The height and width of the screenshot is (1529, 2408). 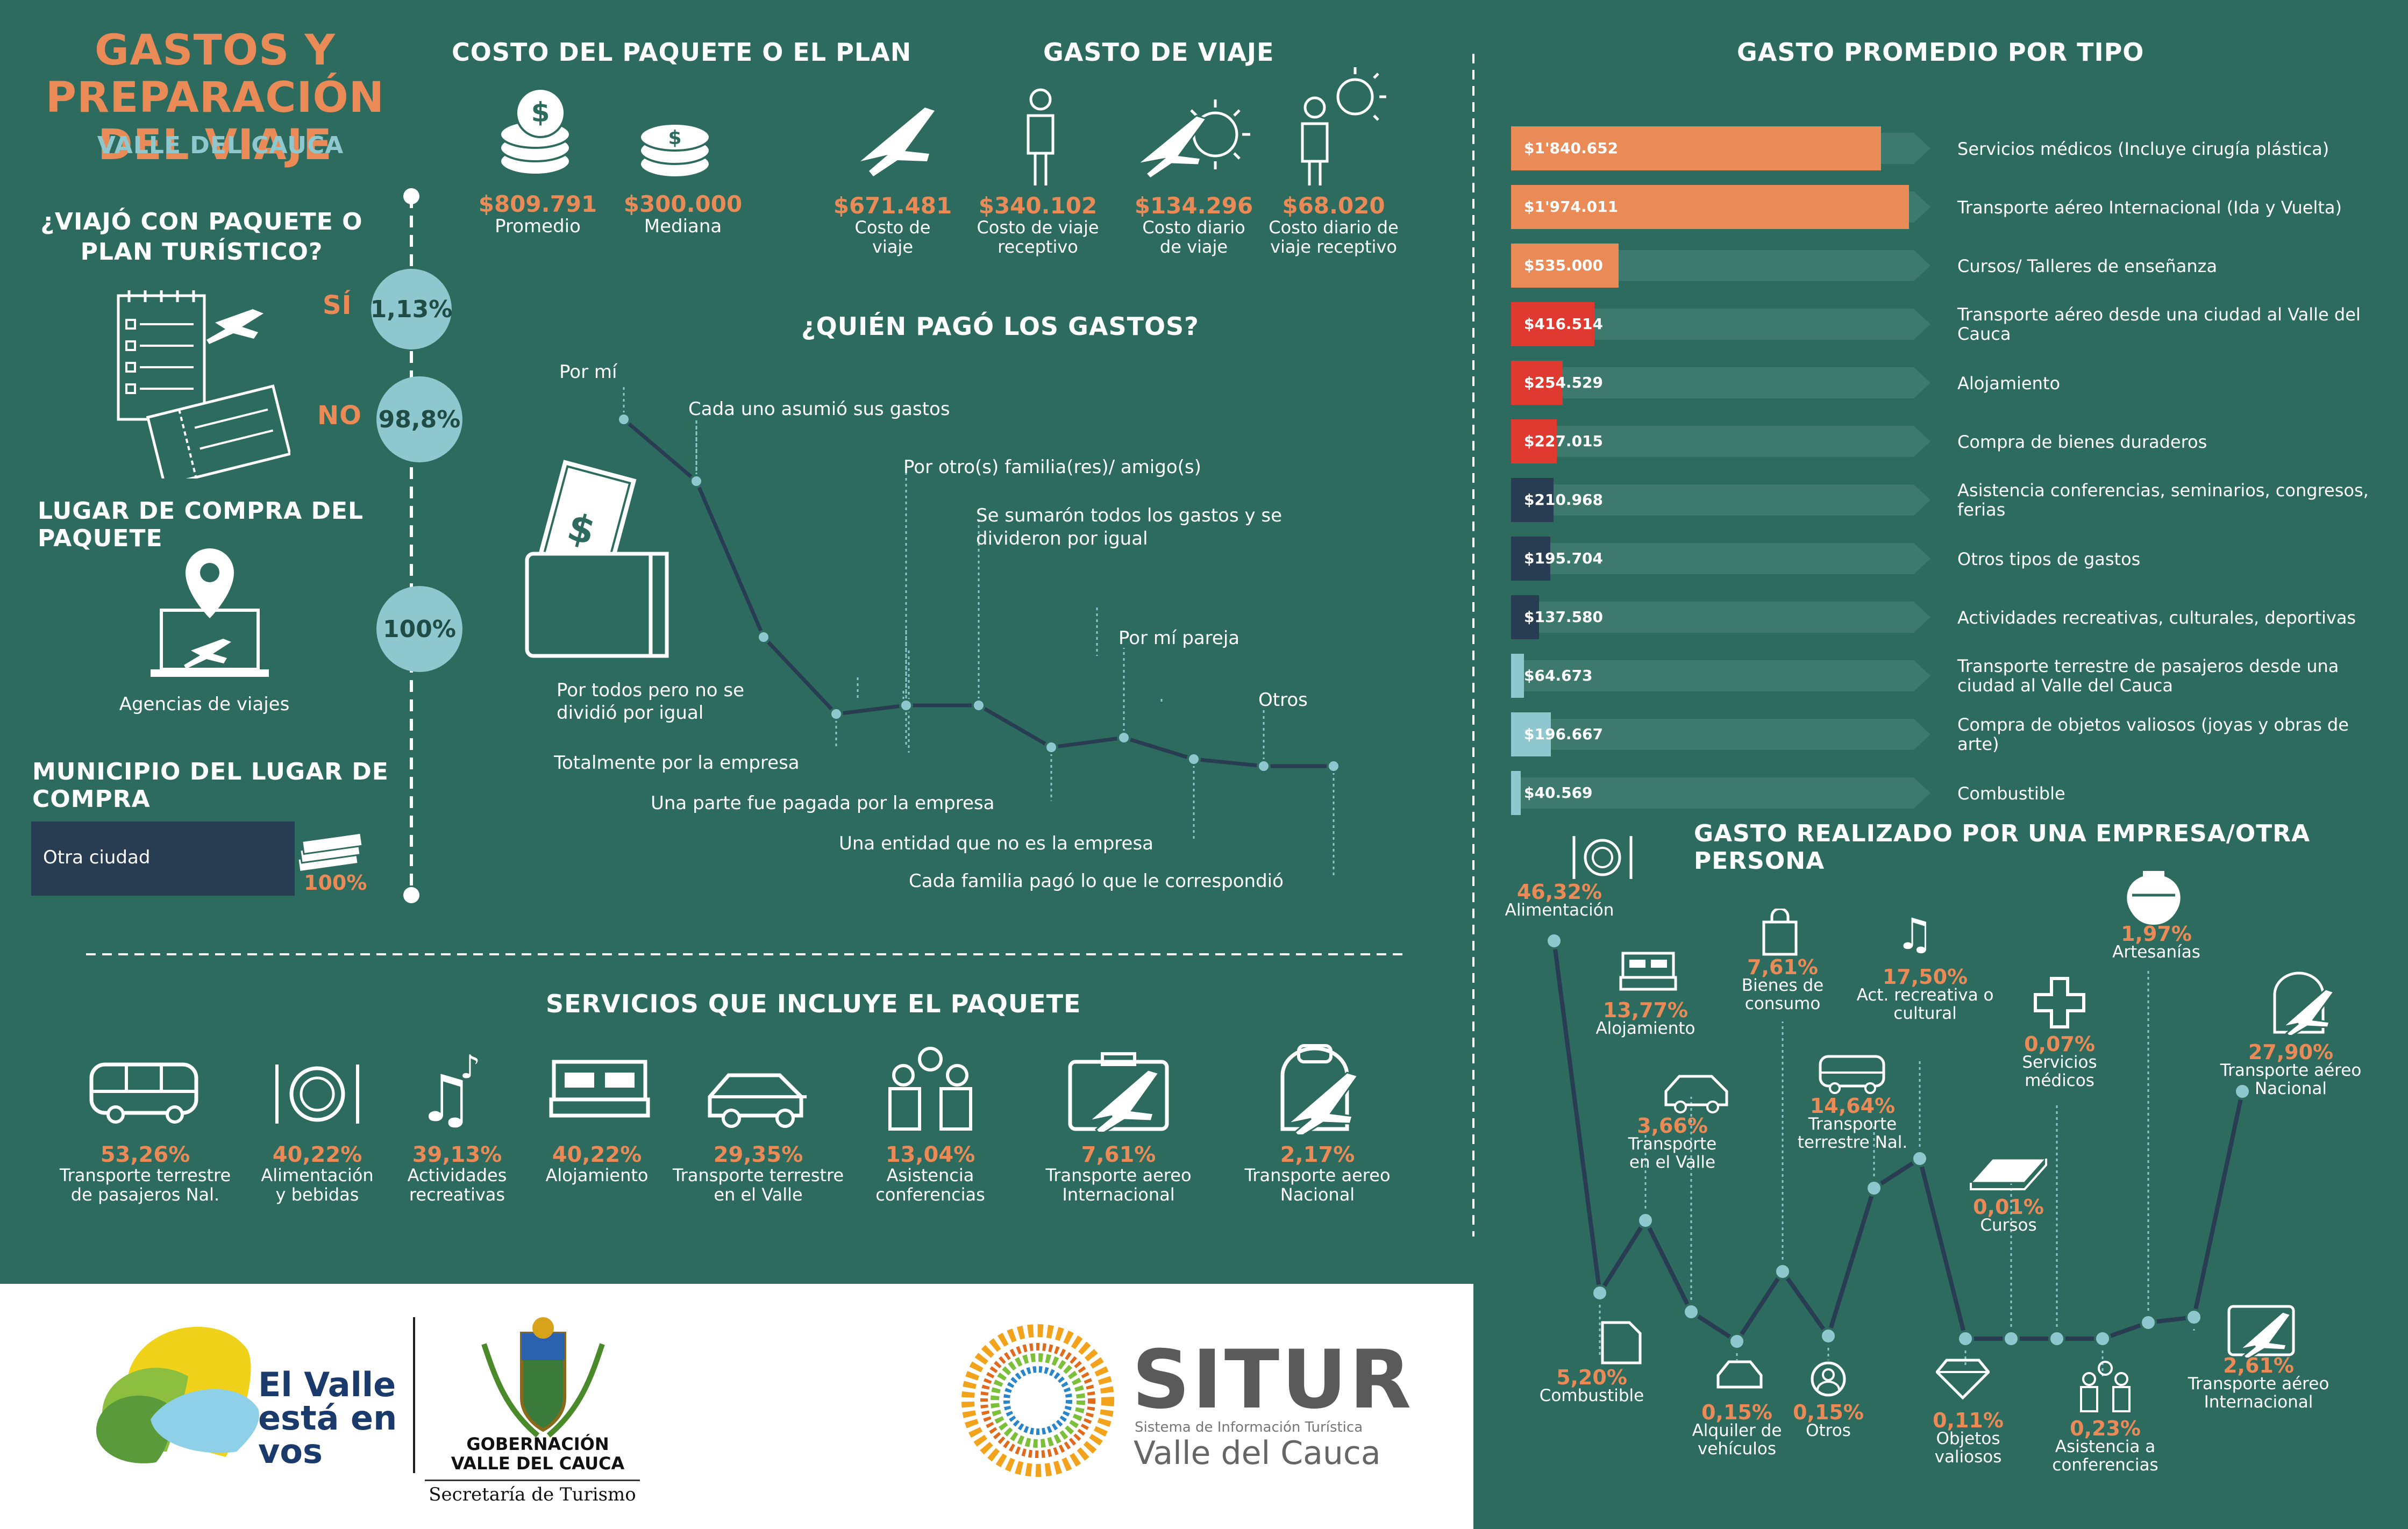 What do you see at coordinates (1560, 900) in the screenshot?
I see `company-item-food: 46,32% Alimentación` at bounding box center [1560, 900].